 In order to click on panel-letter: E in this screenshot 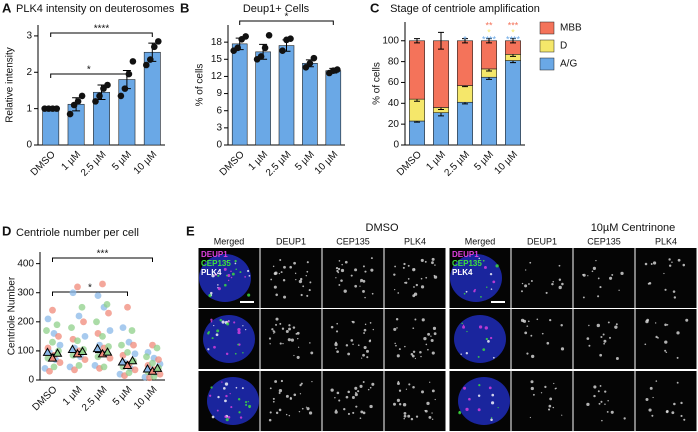, I will do `click(190, 230)`.